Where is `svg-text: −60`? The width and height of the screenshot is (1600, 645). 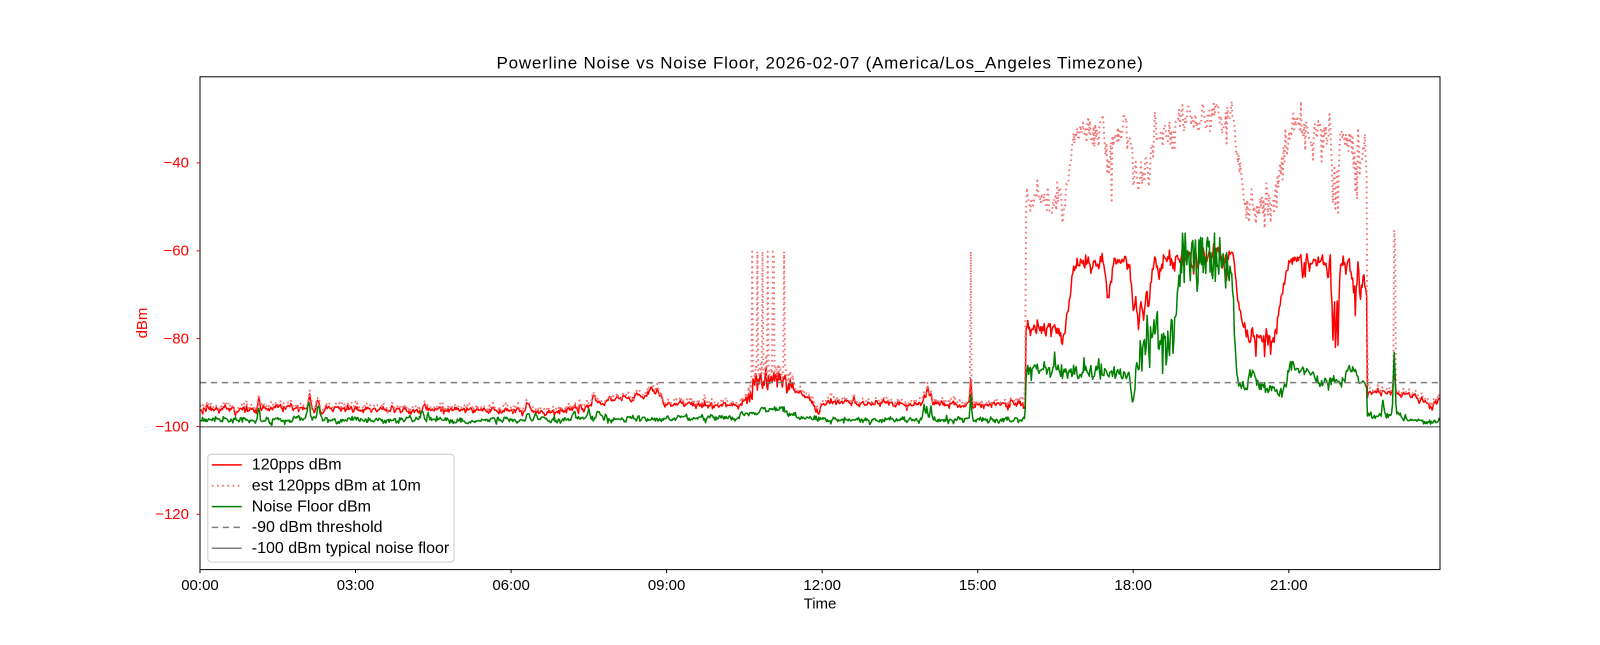
svg-text: −60 is located at coordinates (176, 251).